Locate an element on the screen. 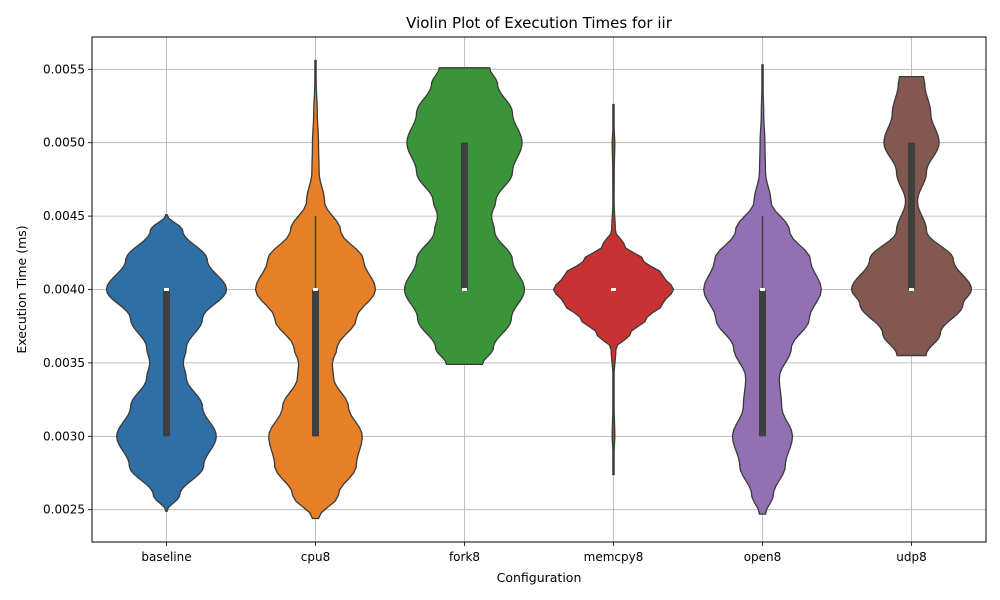  x-axis-label: Configuration is located at coordinates (539, 577).